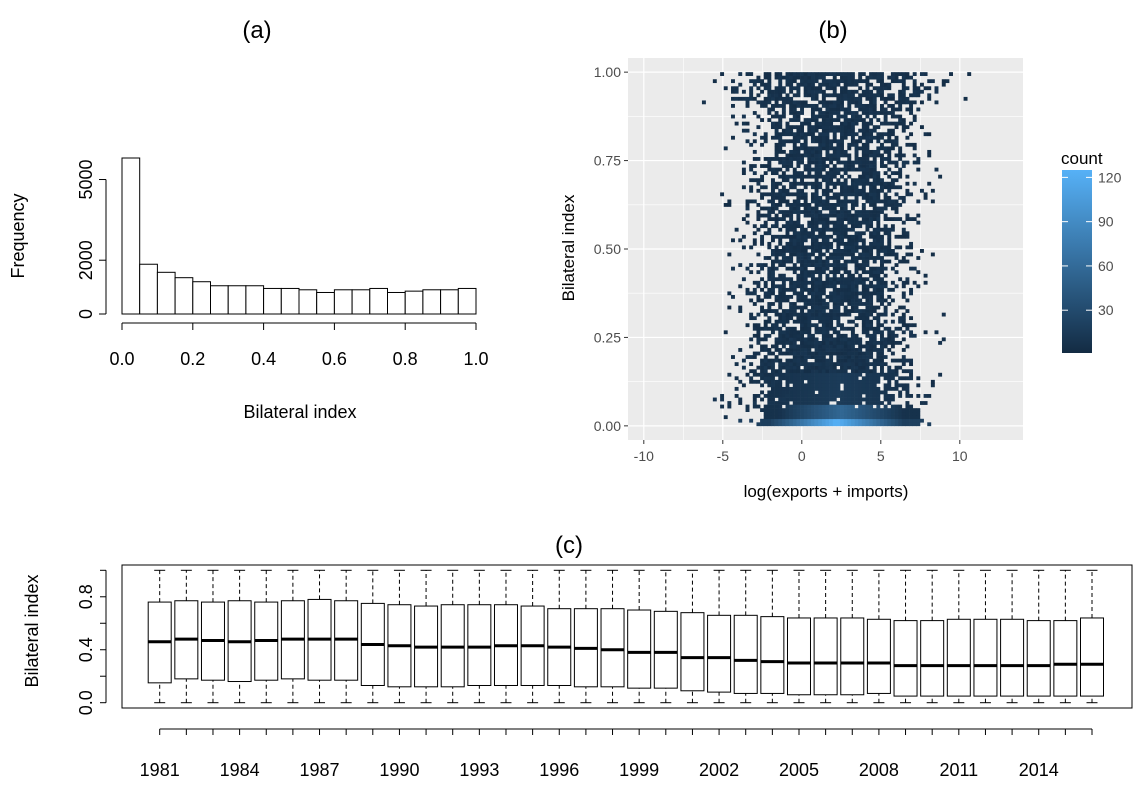  Describe the element at coordinates (432, 302) in the screenshot. I see `histogram-bar` at that location.